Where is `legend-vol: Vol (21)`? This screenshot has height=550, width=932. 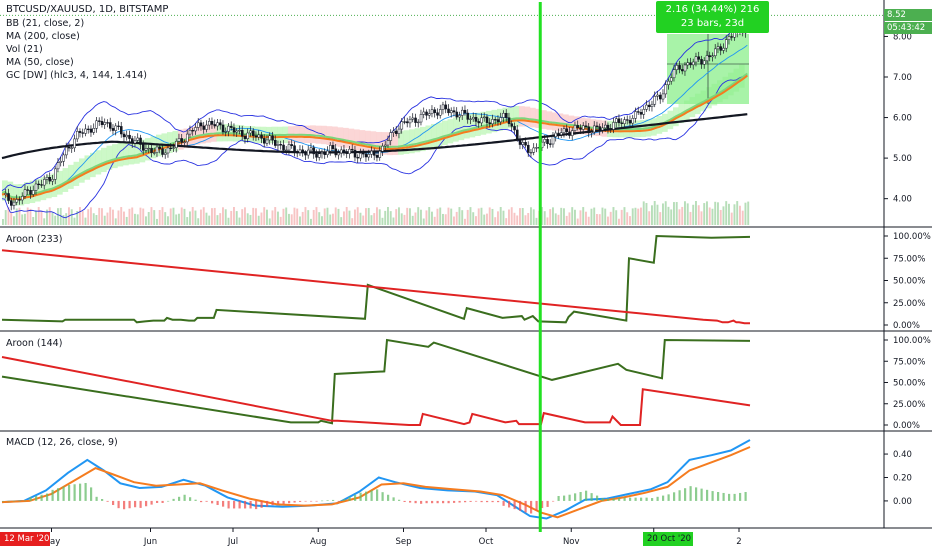 legend-vol: Vol (21) is located at coordinates (24, 49).